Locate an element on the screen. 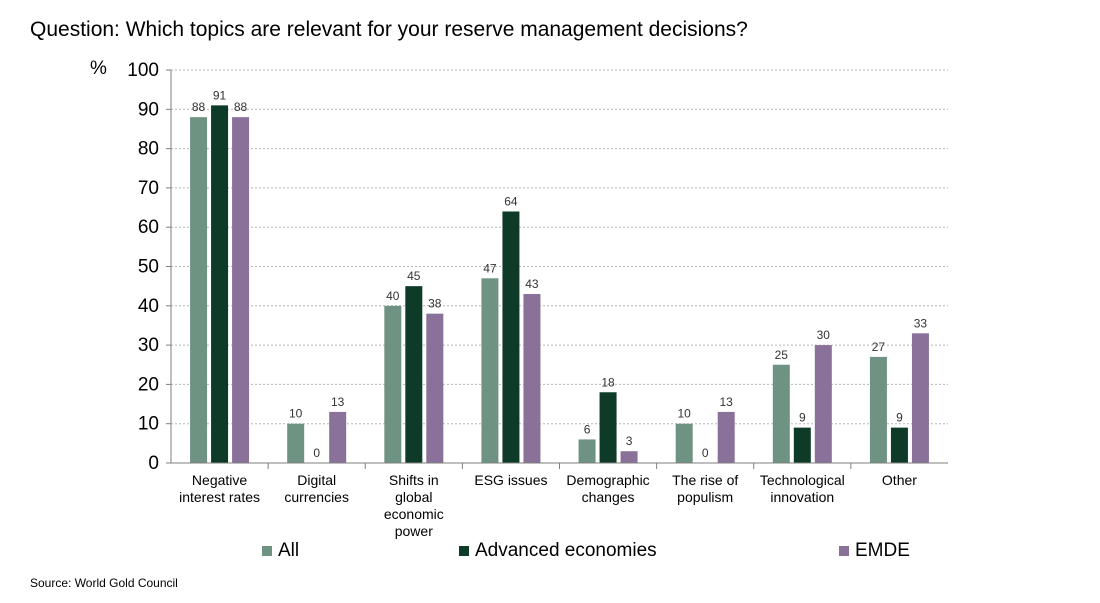 Image resolution: width=1100 pixels, height=603 pixels. data-label: 3 is located at coordinates (629, 441).